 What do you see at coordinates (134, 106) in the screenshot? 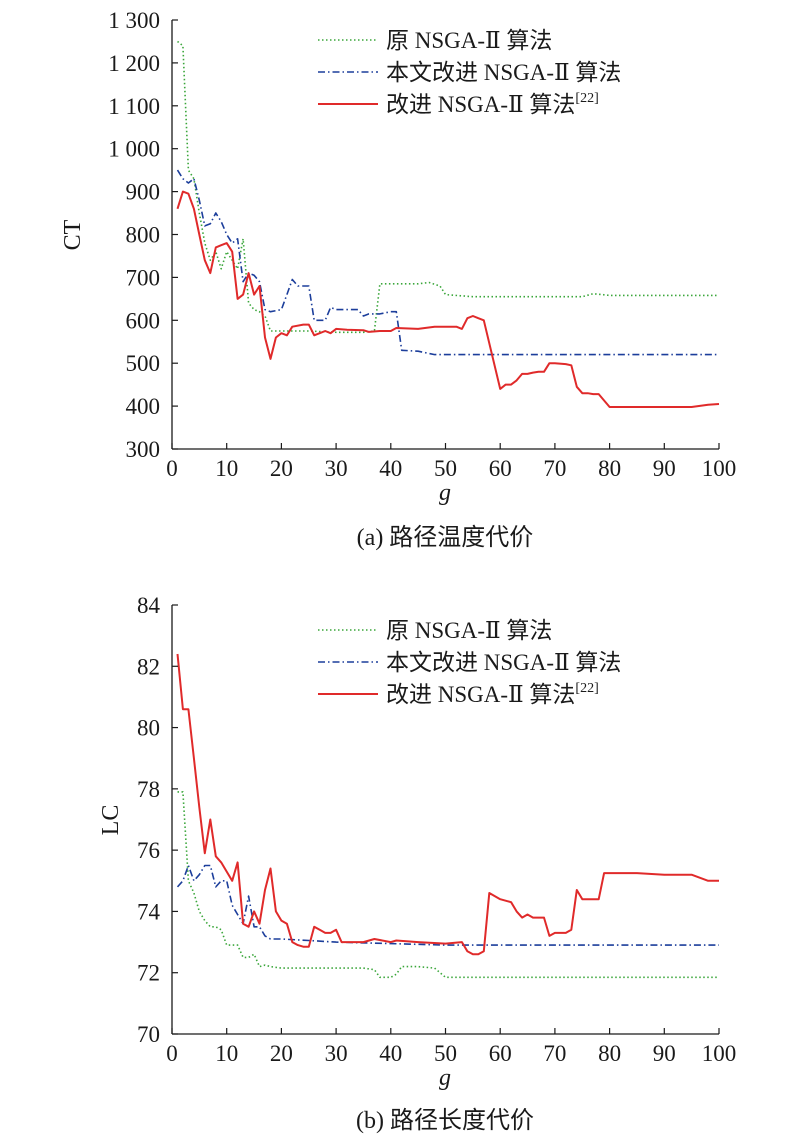
I see `y-tick-label: 1 100` at bounding box center [134, 106].